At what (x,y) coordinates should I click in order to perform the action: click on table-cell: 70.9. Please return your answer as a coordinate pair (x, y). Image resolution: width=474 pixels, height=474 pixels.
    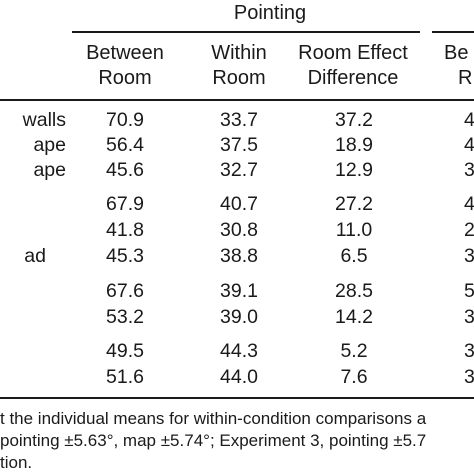
    Looking at the image, I should click on (125, 120).